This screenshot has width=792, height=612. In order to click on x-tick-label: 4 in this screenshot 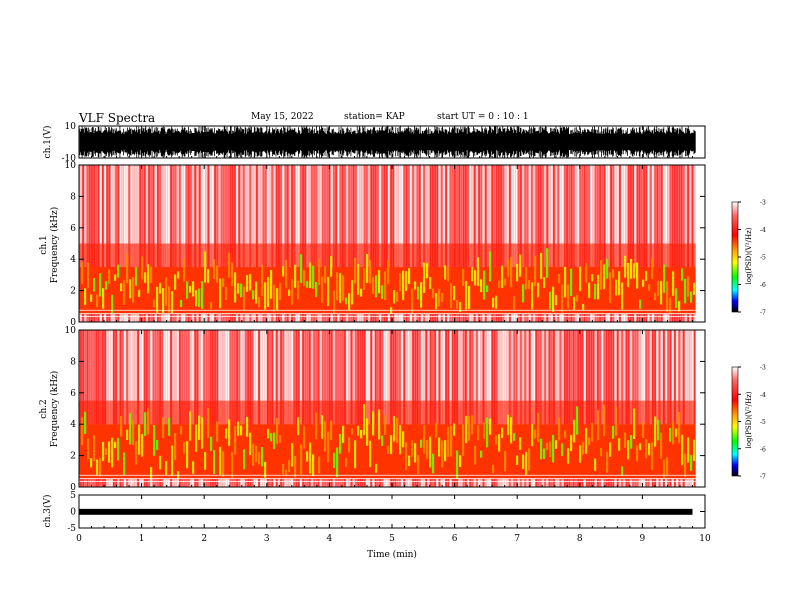, I will do `click(330, 539)`.